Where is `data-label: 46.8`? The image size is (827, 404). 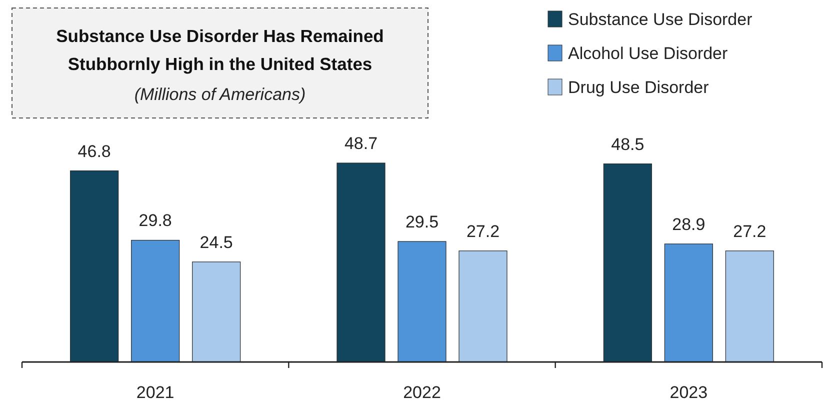 data-label: 46.8 is located at coordinates (94, 151).